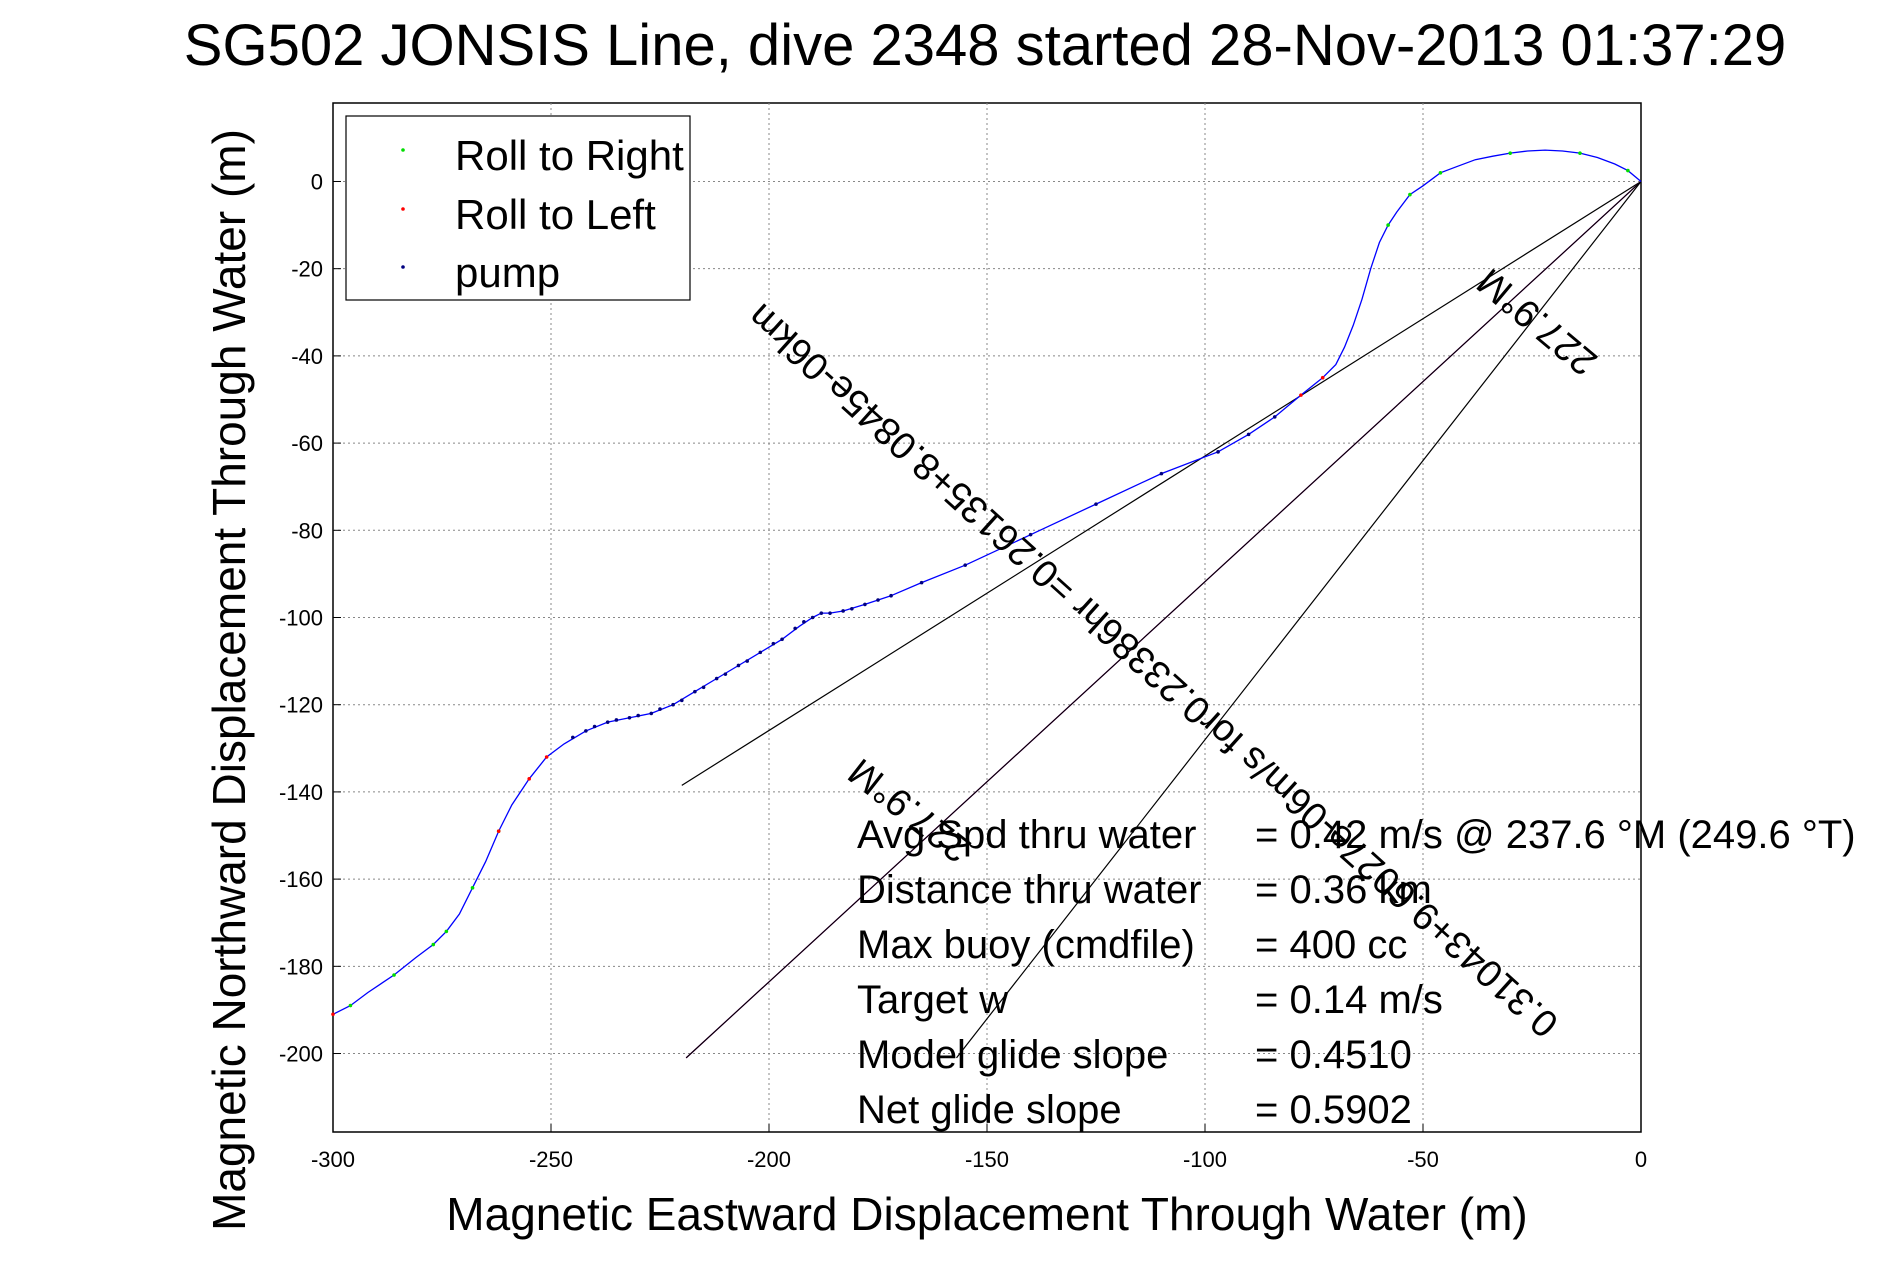 The height and width of the screenshot is (1262, 1891). I want to click on legend-label-roll-right: Roll to Right, so click(569, 155).